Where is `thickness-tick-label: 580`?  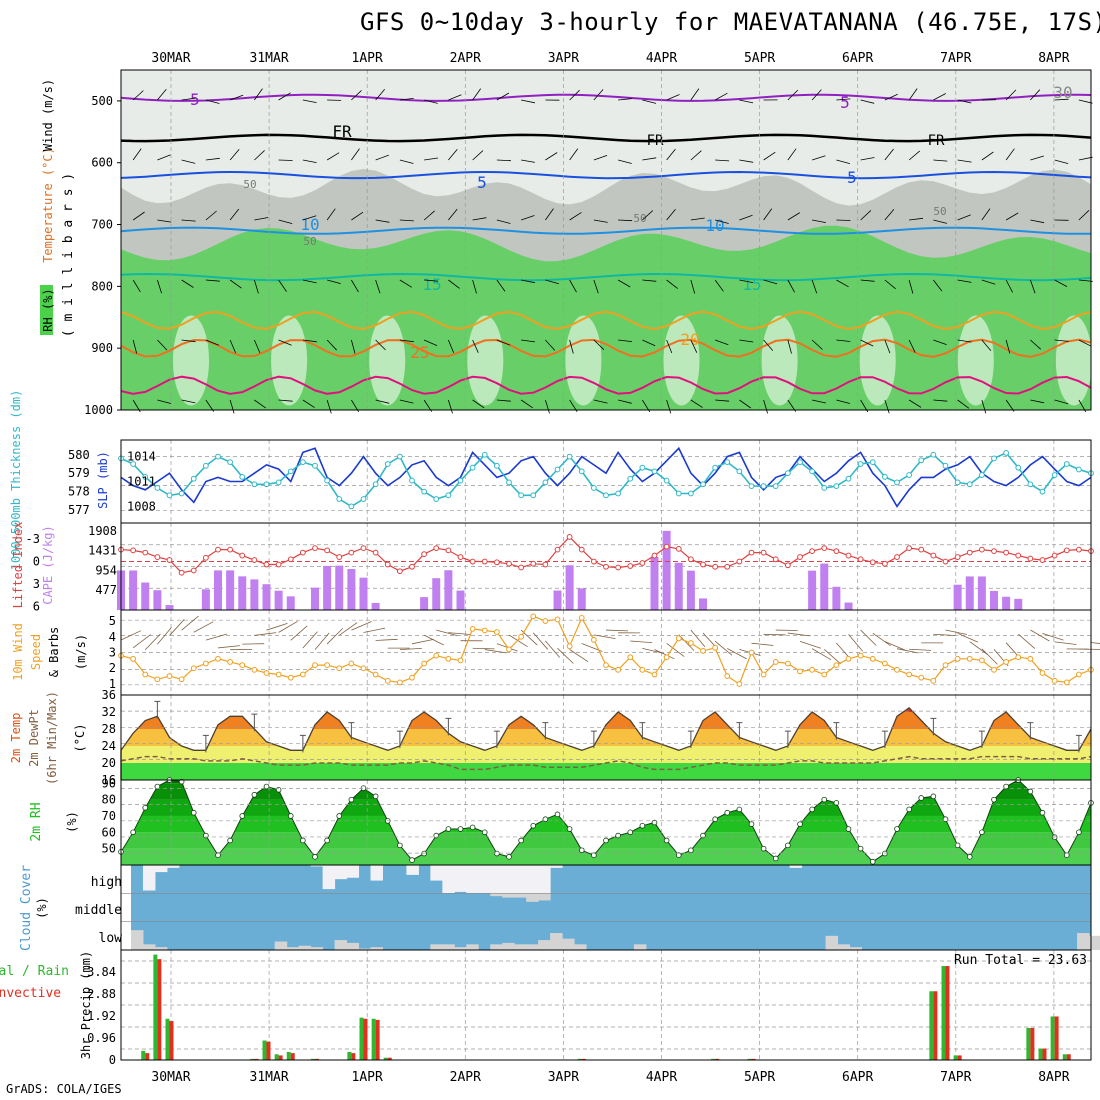
thickness-tick-label: 580 is located at coordinates (79, 455).